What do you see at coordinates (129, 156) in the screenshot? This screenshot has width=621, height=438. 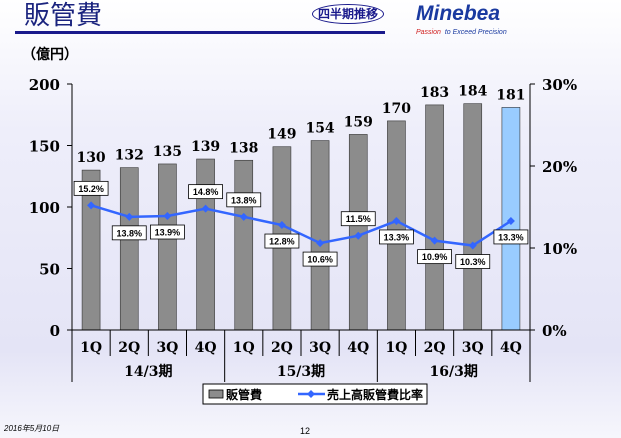 I see `bar-value-label: 132` at bounding box center [129, 156].